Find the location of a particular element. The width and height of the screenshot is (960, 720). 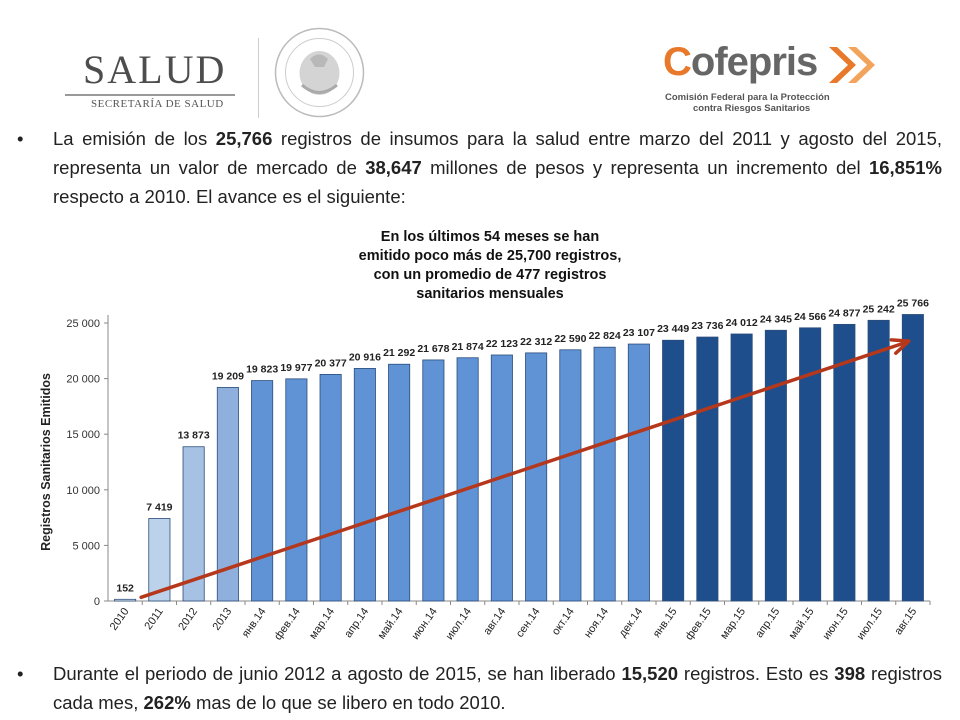

x-tick-label: апр.14 is located at coordinates (356, 623).